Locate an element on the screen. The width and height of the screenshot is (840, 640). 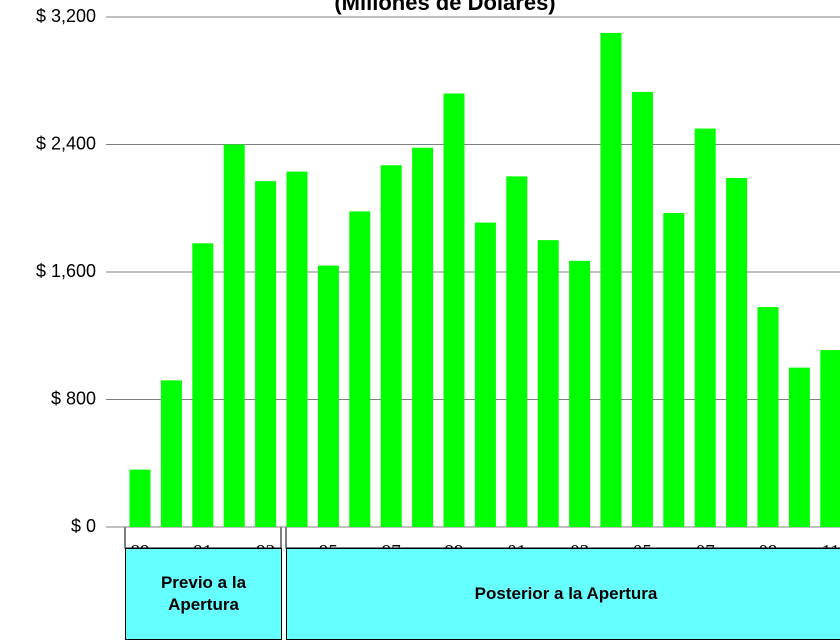
y-tick-label: $ 2,400 is located at coordinates (66, 143).